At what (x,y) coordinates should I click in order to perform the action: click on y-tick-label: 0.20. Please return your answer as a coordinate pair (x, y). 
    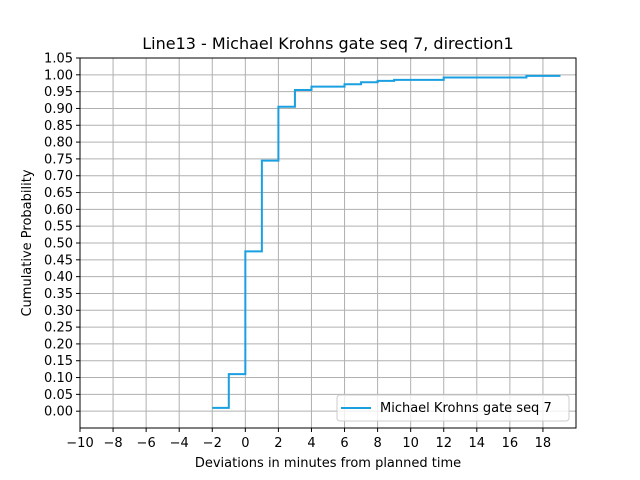
    Looking at the image, I should click on (58, 344).